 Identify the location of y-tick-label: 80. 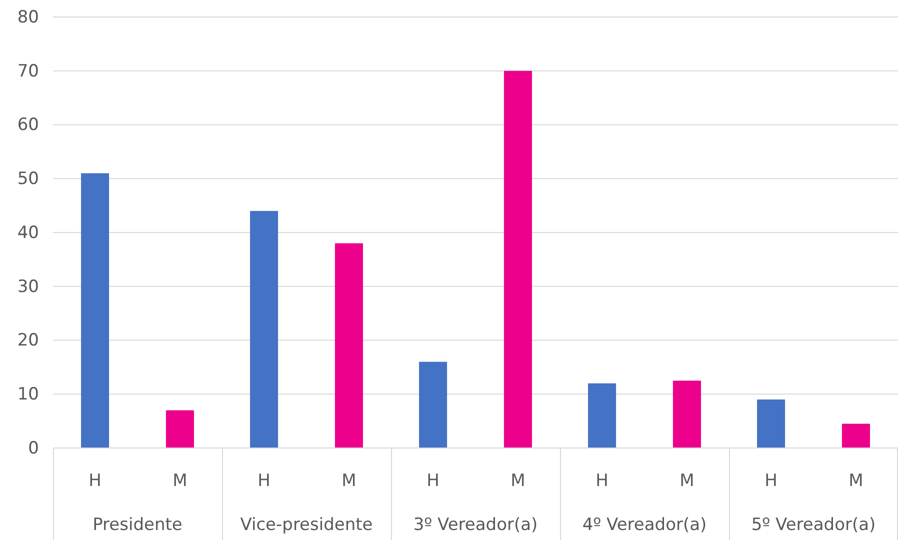
(28, 17).